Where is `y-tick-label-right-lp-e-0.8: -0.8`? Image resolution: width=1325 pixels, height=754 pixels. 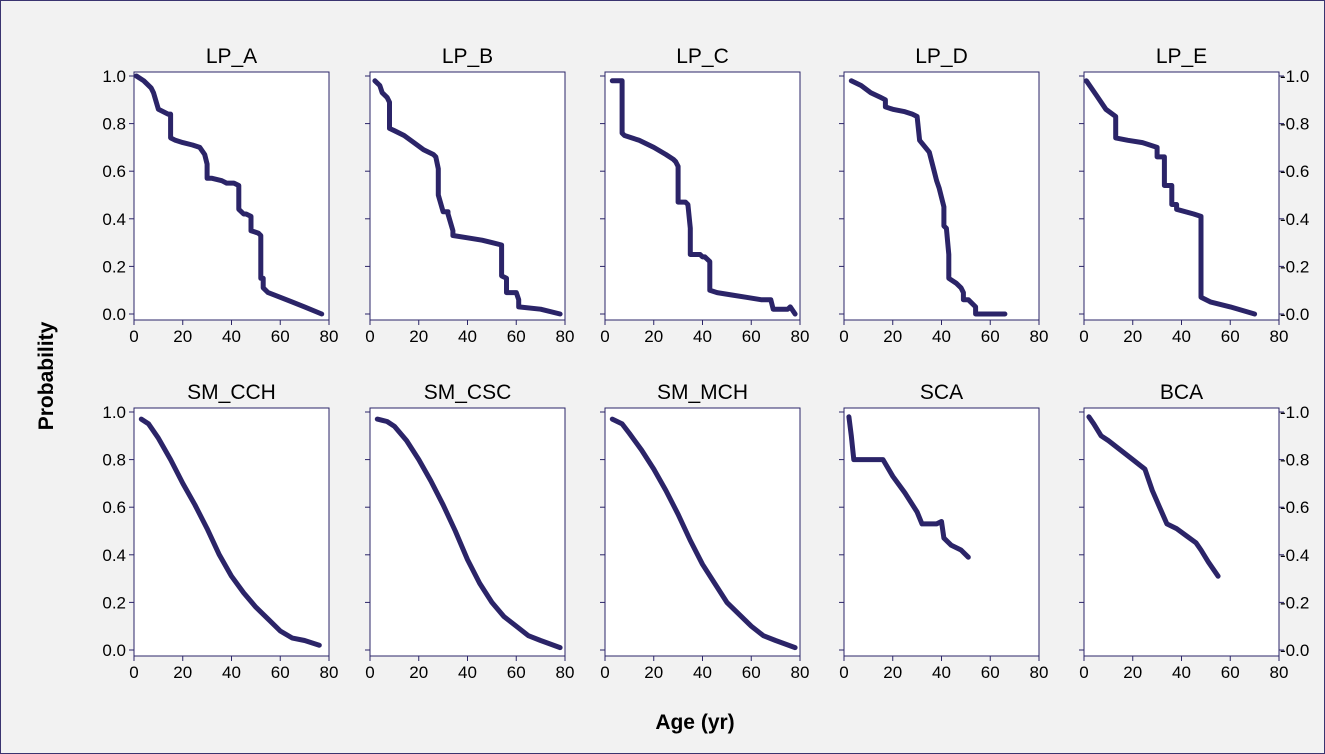 y-tick-label-right-lp-e-0.8: -0.8 is located at coordinates (1294, 124).